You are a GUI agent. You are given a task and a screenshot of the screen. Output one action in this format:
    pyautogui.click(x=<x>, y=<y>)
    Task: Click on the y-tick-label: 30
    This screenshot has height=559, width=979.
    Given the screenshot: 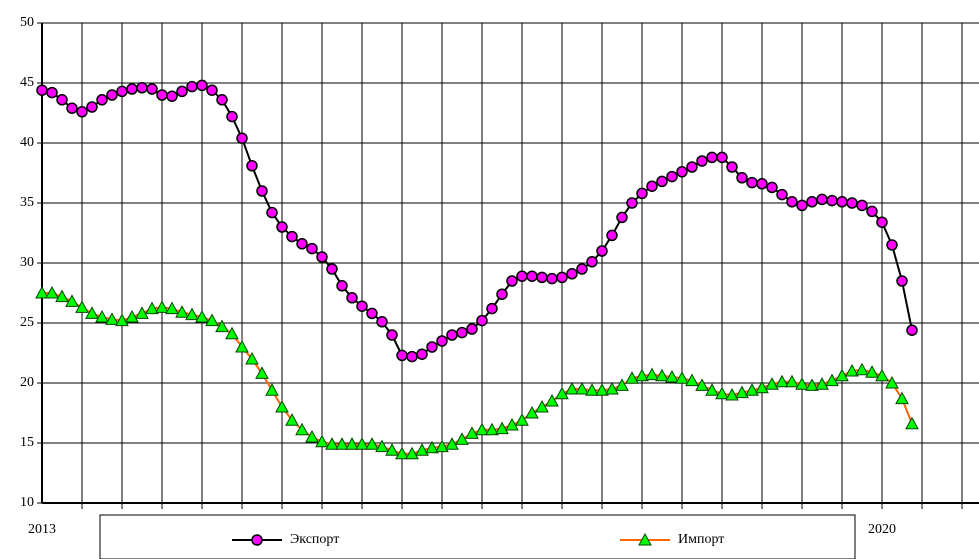 What is the action you would take?
    pyautogui.click(x=27, y=262)
    